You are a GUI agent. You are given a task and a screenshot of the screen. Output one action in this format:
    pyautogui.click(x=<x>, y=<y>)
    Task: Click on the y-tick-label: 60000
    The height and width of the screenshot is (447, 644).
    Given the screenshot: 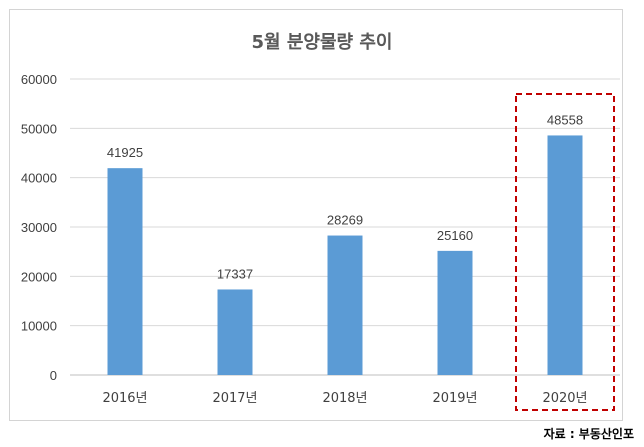 What is the action you would take?
    pyautogui.click(x=39, y=79)
    